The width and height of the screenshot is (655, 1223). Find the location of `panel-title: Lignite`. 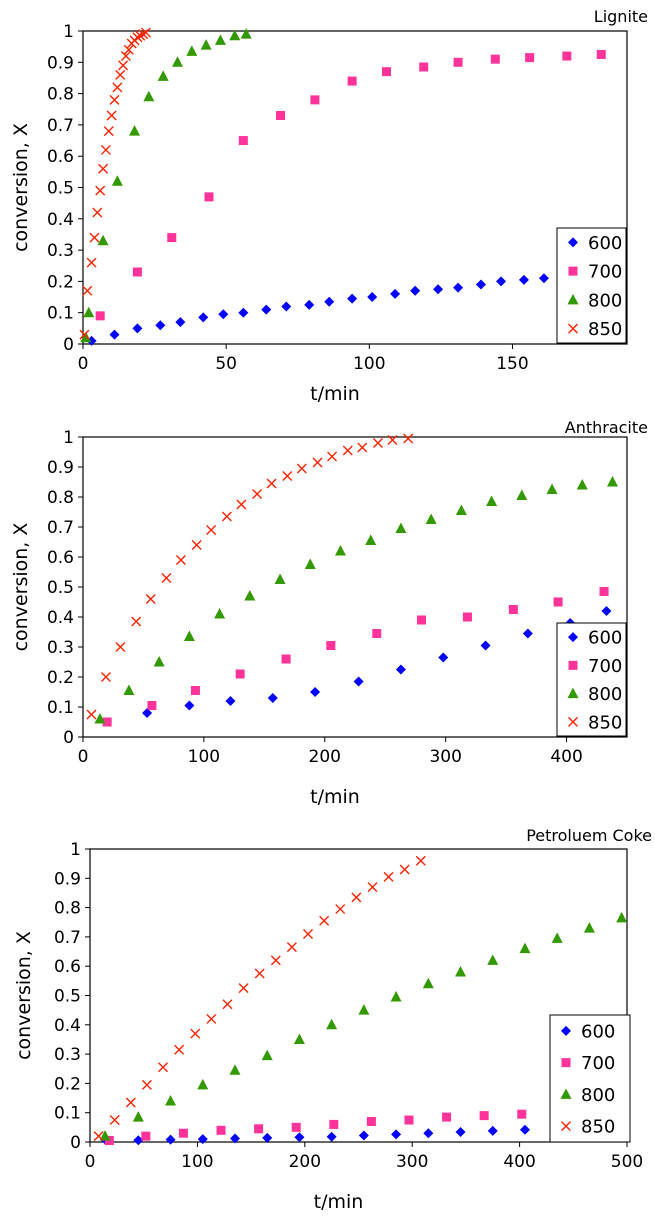

panel-title: Lignite is located at coordinates (621, 16).